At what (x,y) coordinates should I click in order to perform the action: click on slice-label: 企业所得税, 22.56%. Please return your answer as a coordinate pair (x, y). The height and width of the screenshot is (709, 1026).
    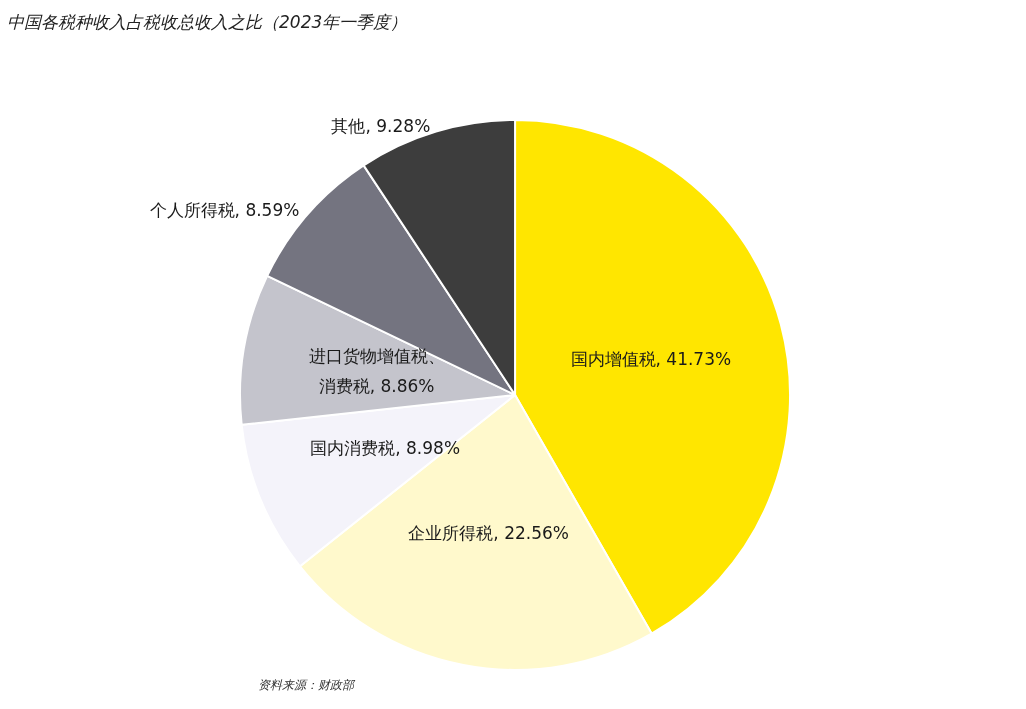
    Looking at the image, I should click on (488, 532).